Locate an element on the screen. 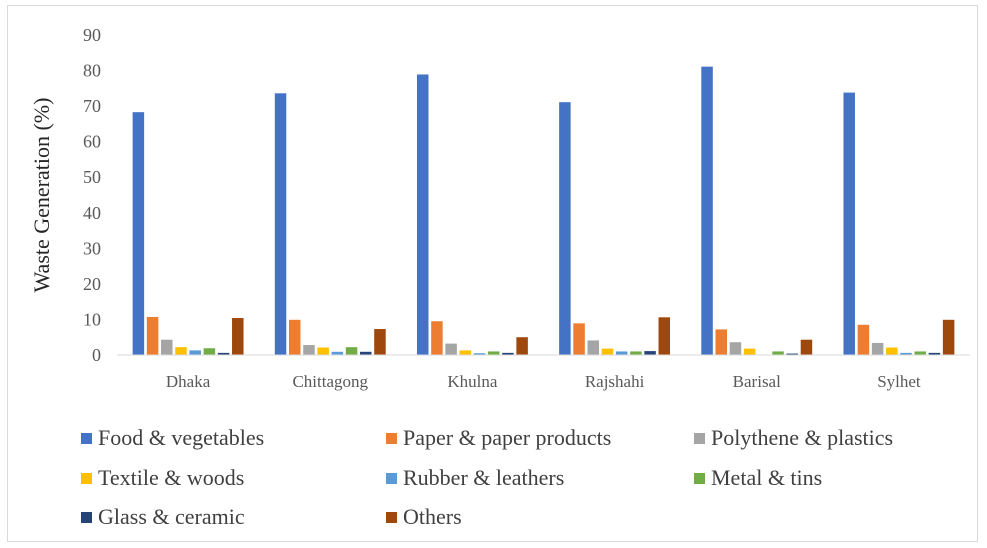  x-category-label: Khulna is located at coordinates (472, 381).